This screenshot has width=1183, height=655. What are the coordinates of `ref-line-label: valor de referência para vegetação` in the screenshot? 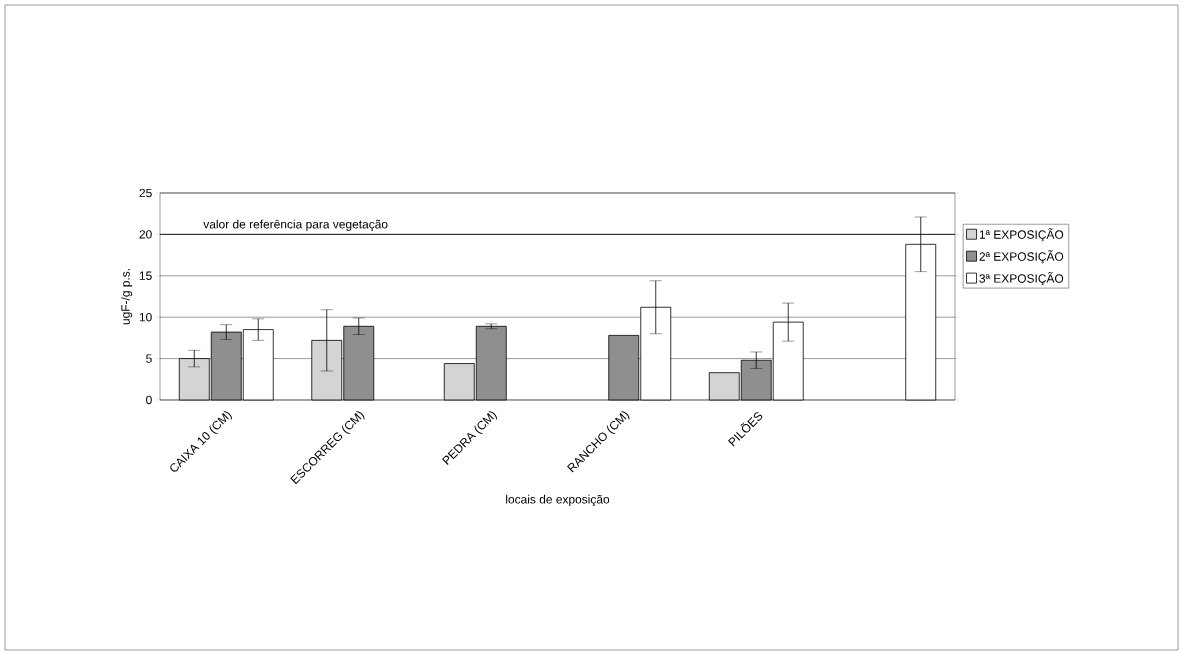 It's located at (295, 225).